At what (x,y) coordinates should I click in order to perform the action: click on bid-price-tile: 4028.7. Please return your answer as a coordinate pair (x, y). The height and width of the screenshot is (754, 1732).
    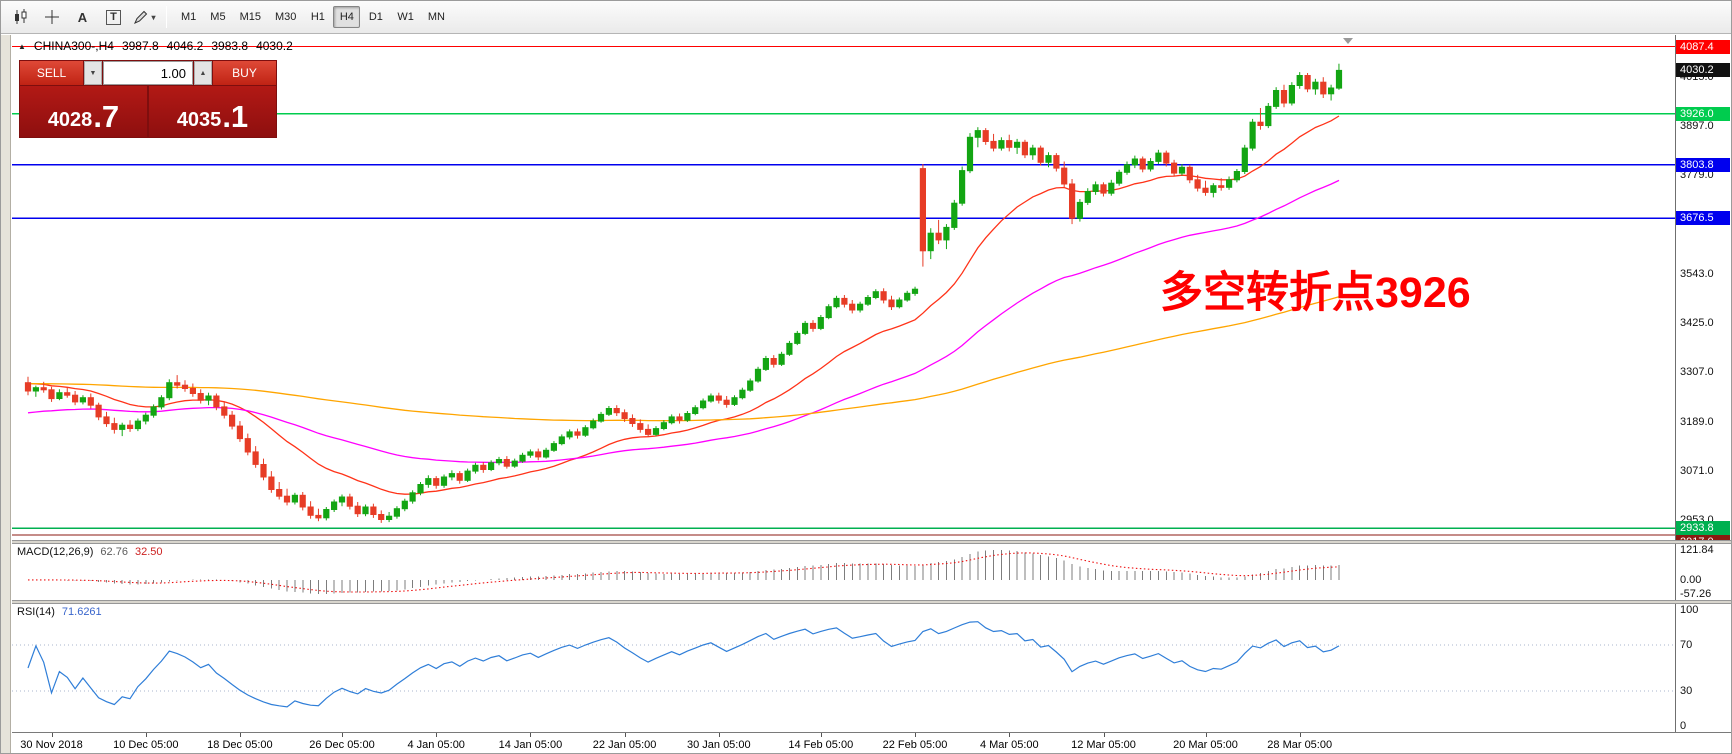
    Looking at the image, I should click on (83, 111).